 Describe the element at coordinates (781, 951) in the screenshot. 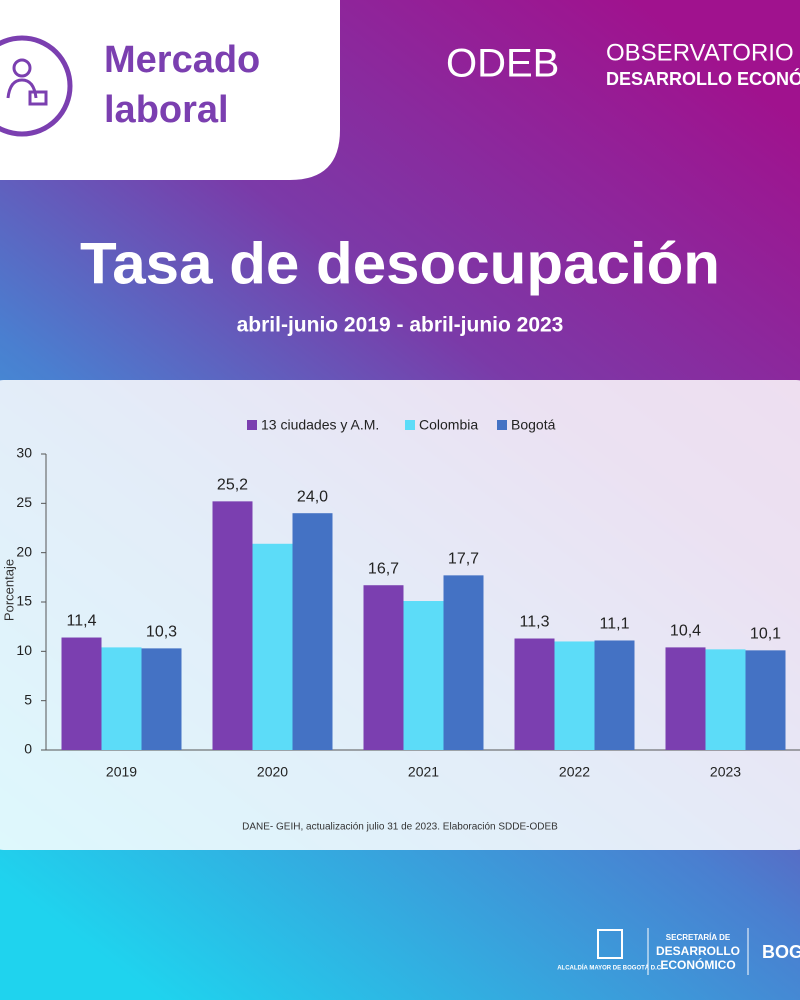

I see `footer-city: BOGOTÁ` at that location.